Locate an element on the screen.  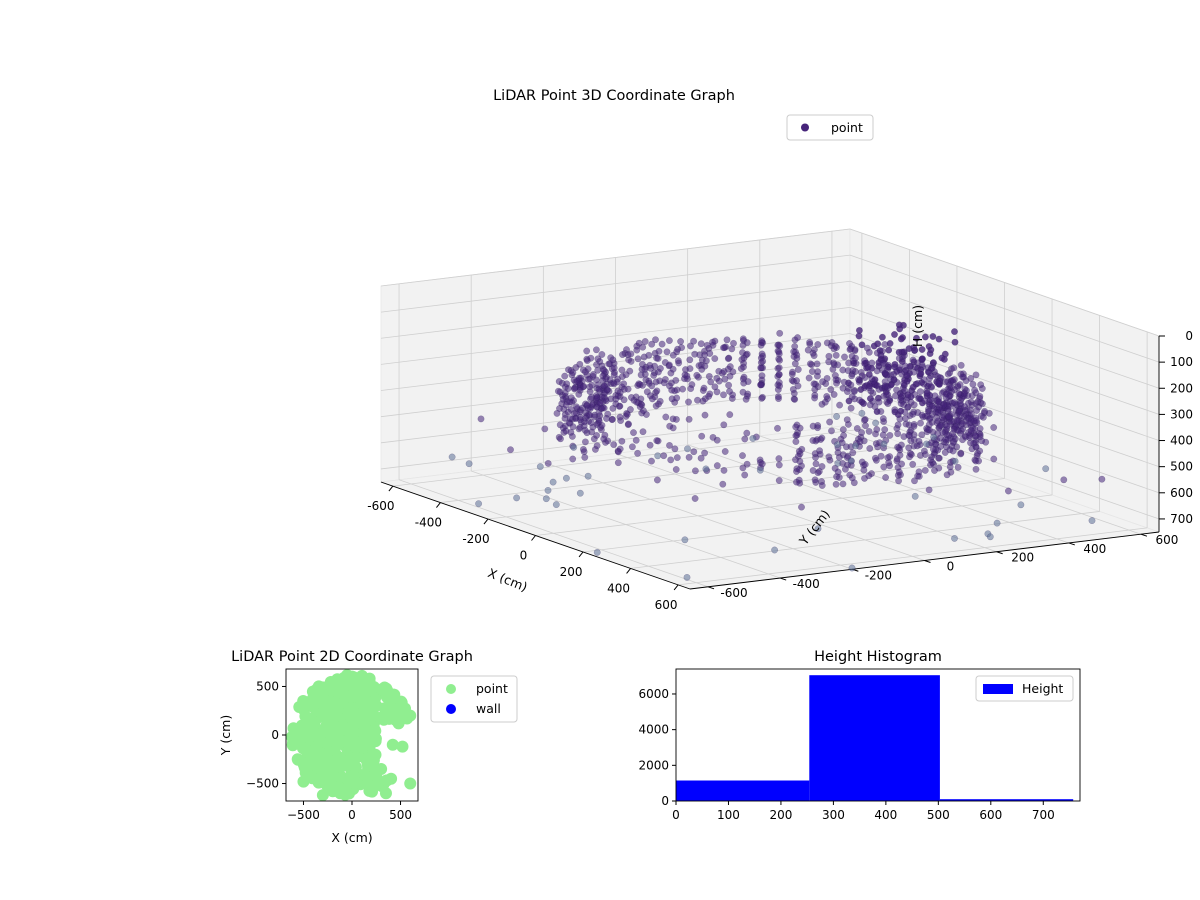
y-tick-label: 6000 is located at coordinates (653, 694).